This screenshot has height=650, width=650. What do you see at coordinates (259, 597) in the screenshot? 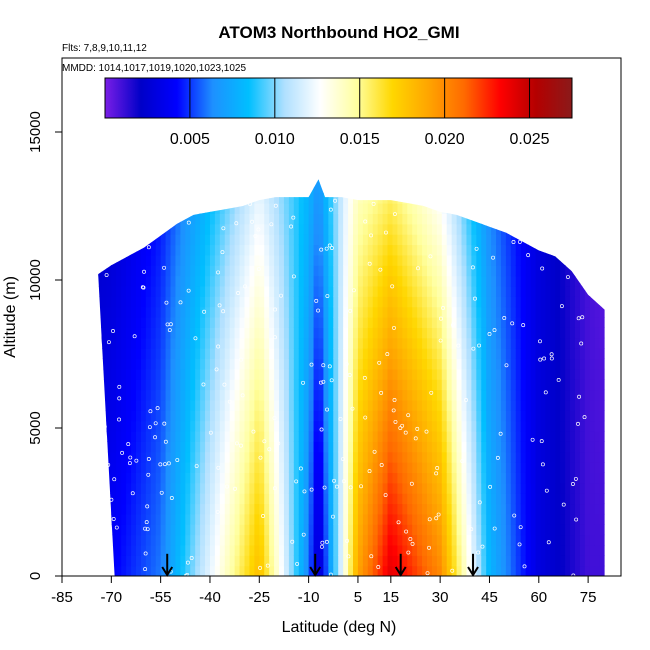
I see `x-tick-label: -25` at bounding box center [259, 597].